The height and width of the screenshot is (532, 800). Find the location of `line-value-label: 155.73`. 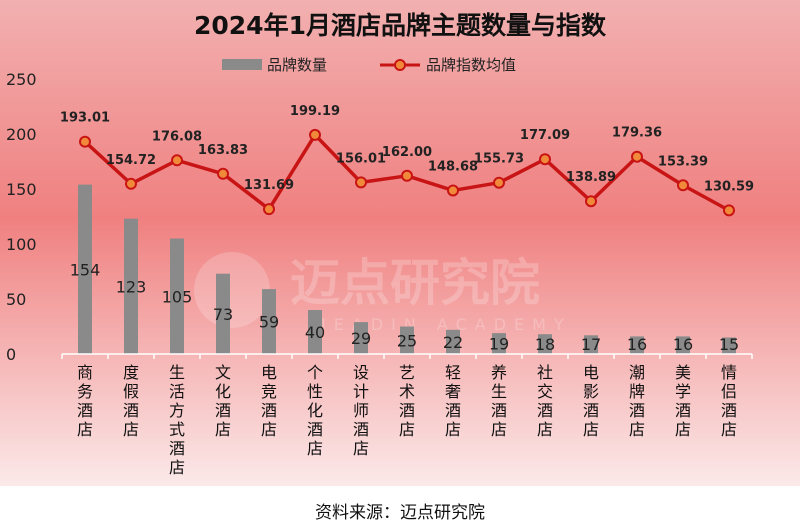

line-value-label: 155.73 is located at coordinates (499, 159).